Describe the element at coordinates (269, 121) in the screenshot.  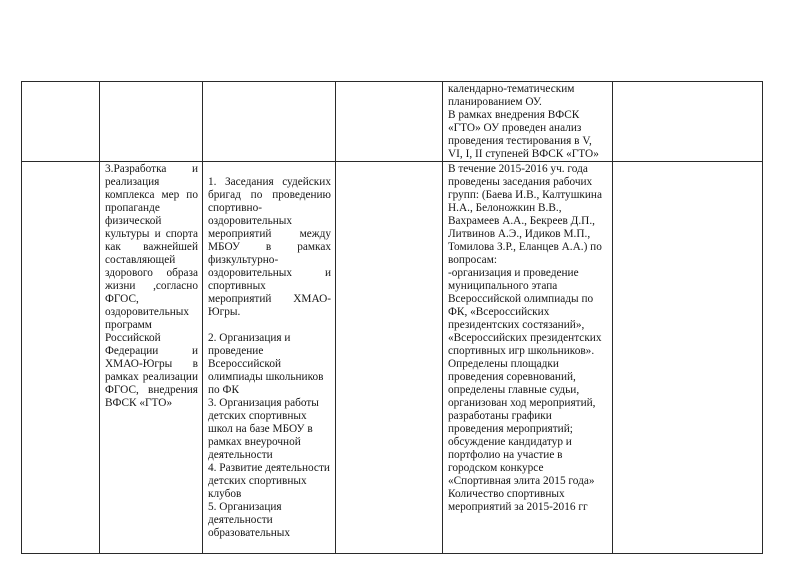
I see `col3-empty-cell` at that location.